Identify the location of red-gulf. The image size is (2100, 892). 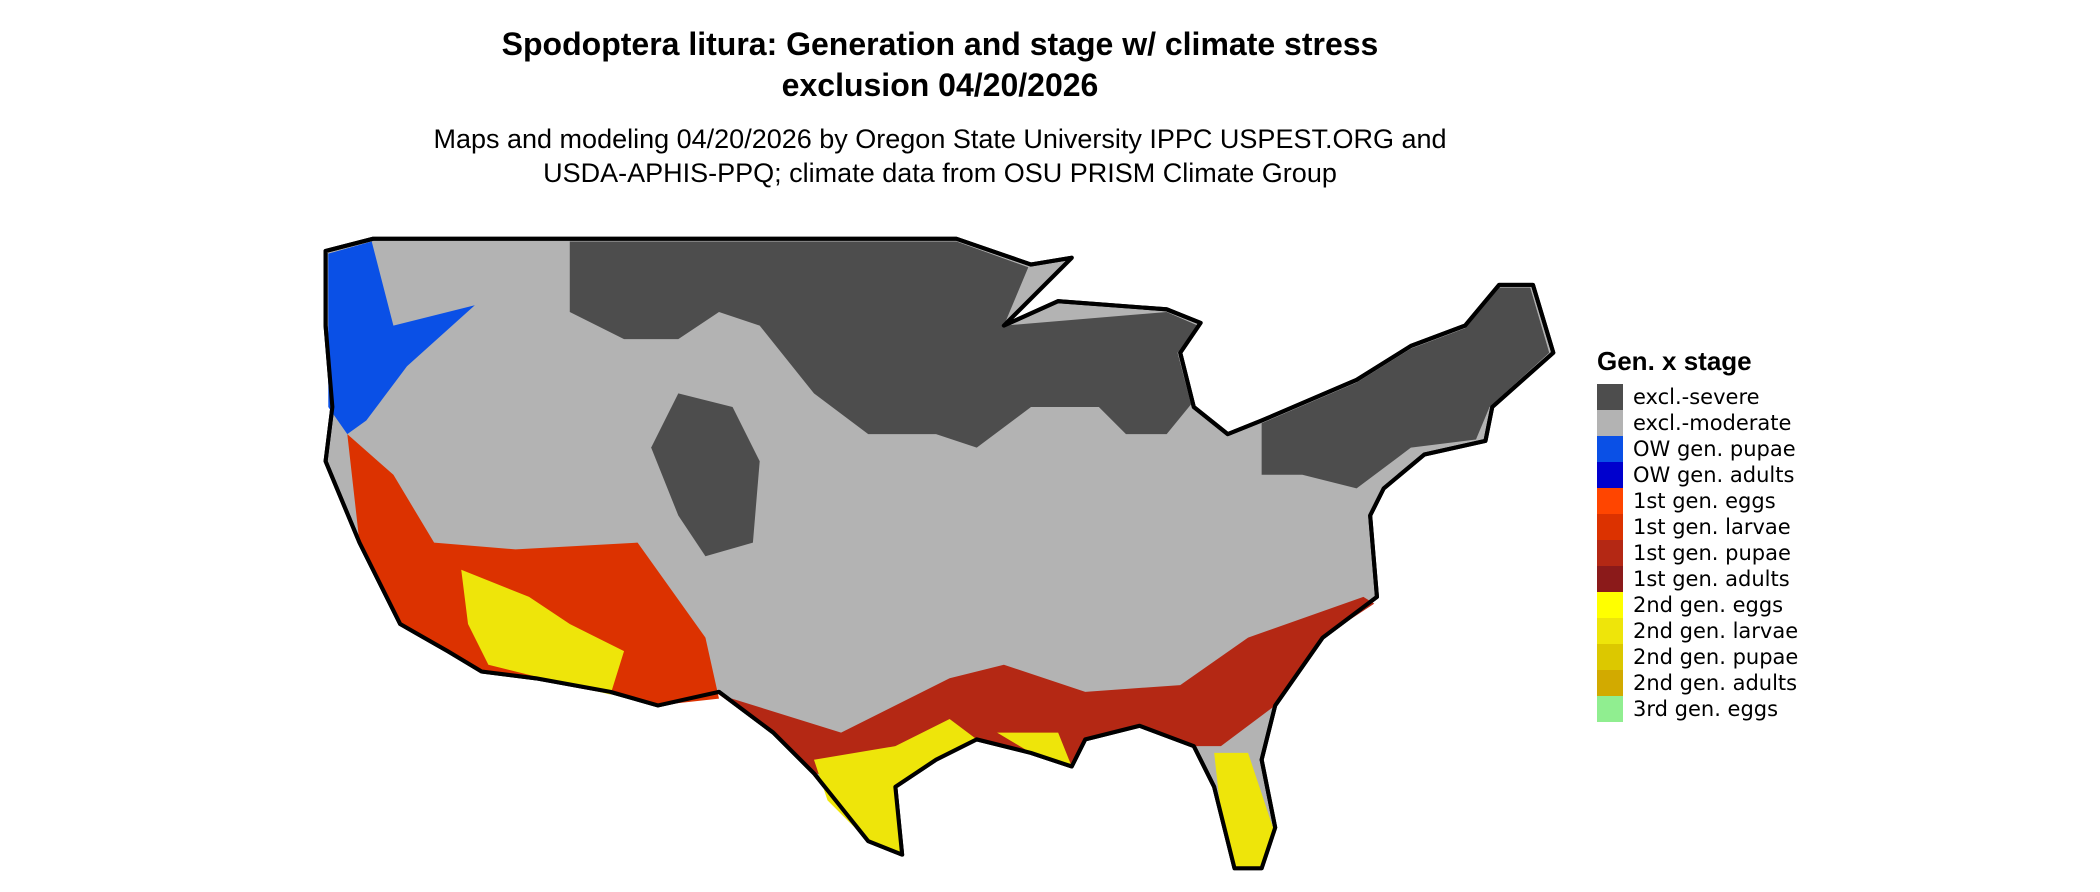
(1046, 691).